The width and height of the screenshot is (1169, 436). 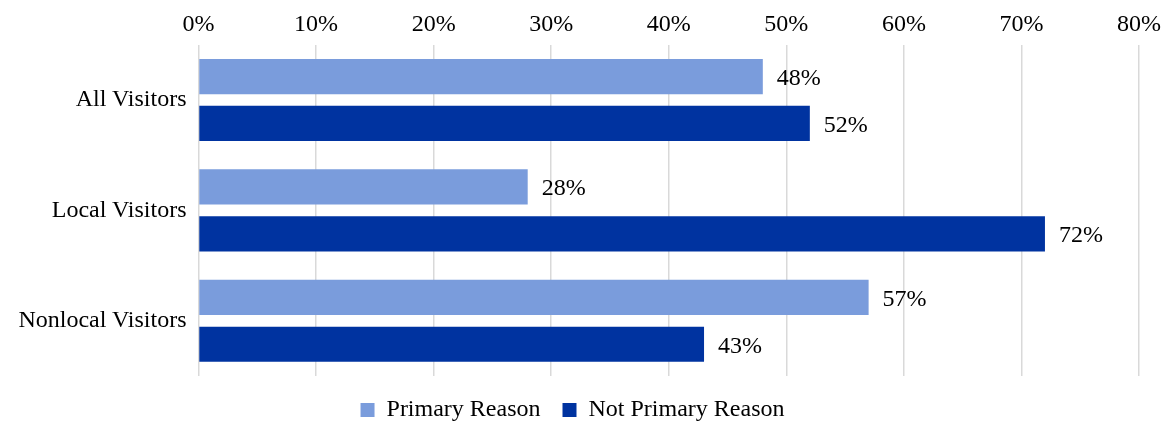 What do you see at coordinates (668, 22) in the screenshot?
I see `x-tick-label: 40%` at bounding box center [668, 22].